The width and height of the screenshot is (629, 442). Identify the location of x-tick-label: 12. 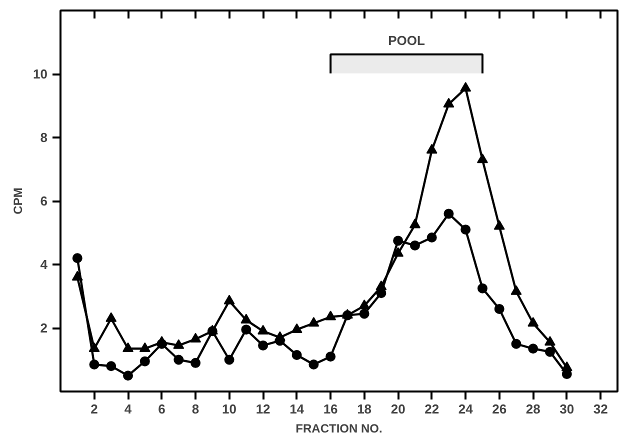
(263, 409).